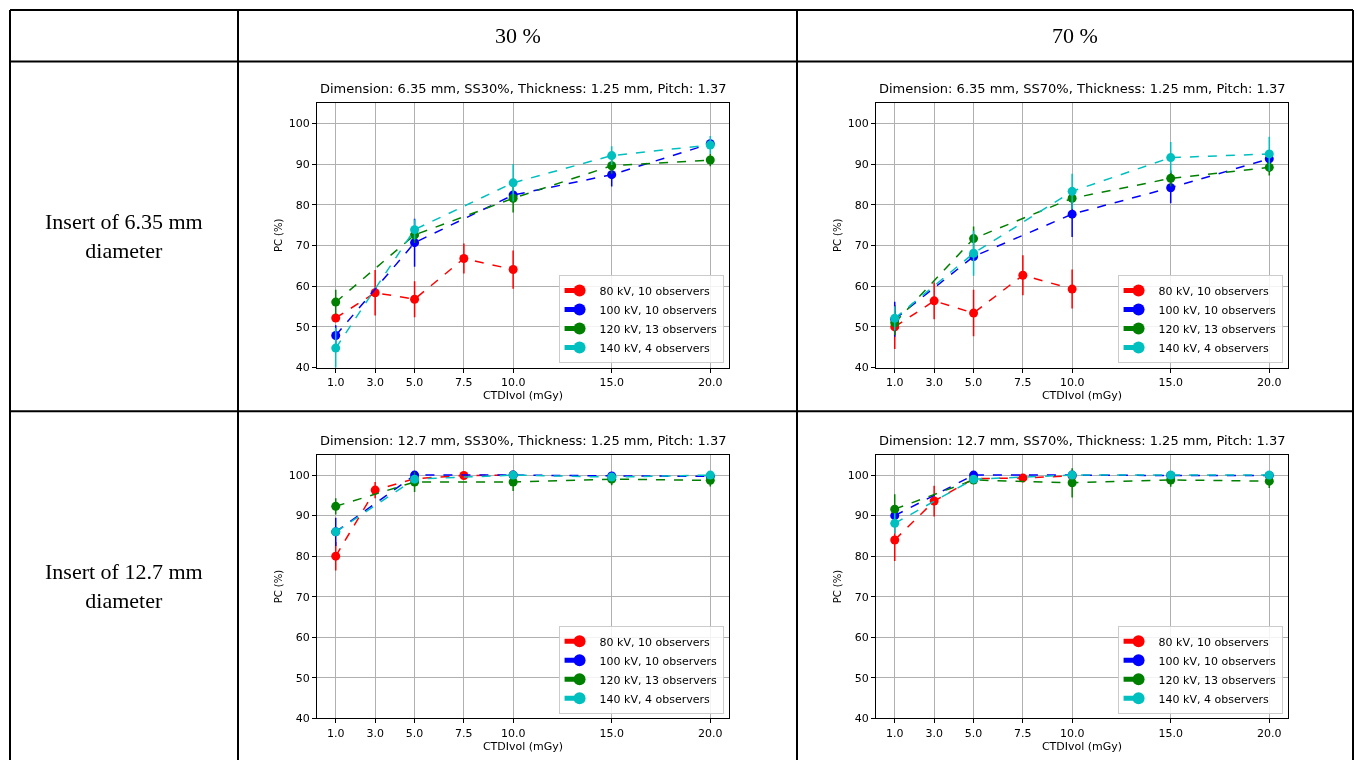 Image resolution: width=1357 pixels, height=767 pixels. Describe the element at coordinates (1082, 440) in the screenshot. I see `chart-title: Dimension: 12.7 mm, SS70%, Thickness: 1.25 mm, Pitch: 1.37` at that location.